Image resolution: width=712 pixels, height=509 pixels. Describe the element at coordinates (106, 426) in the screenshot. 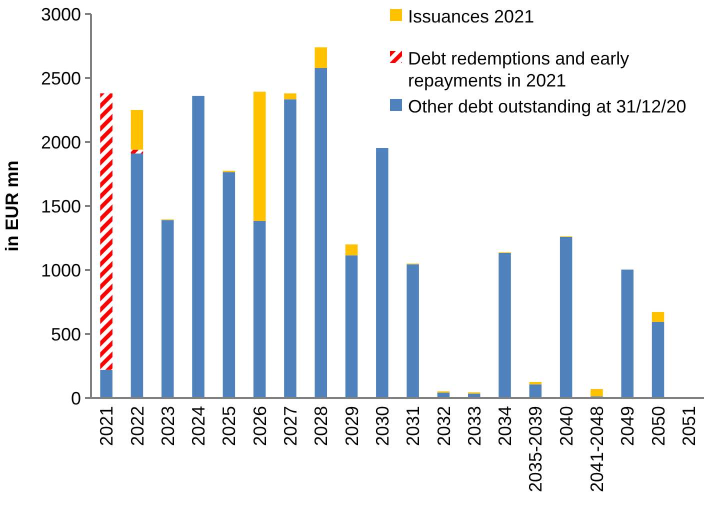

I see `x-tick-label: 2021` at that location.